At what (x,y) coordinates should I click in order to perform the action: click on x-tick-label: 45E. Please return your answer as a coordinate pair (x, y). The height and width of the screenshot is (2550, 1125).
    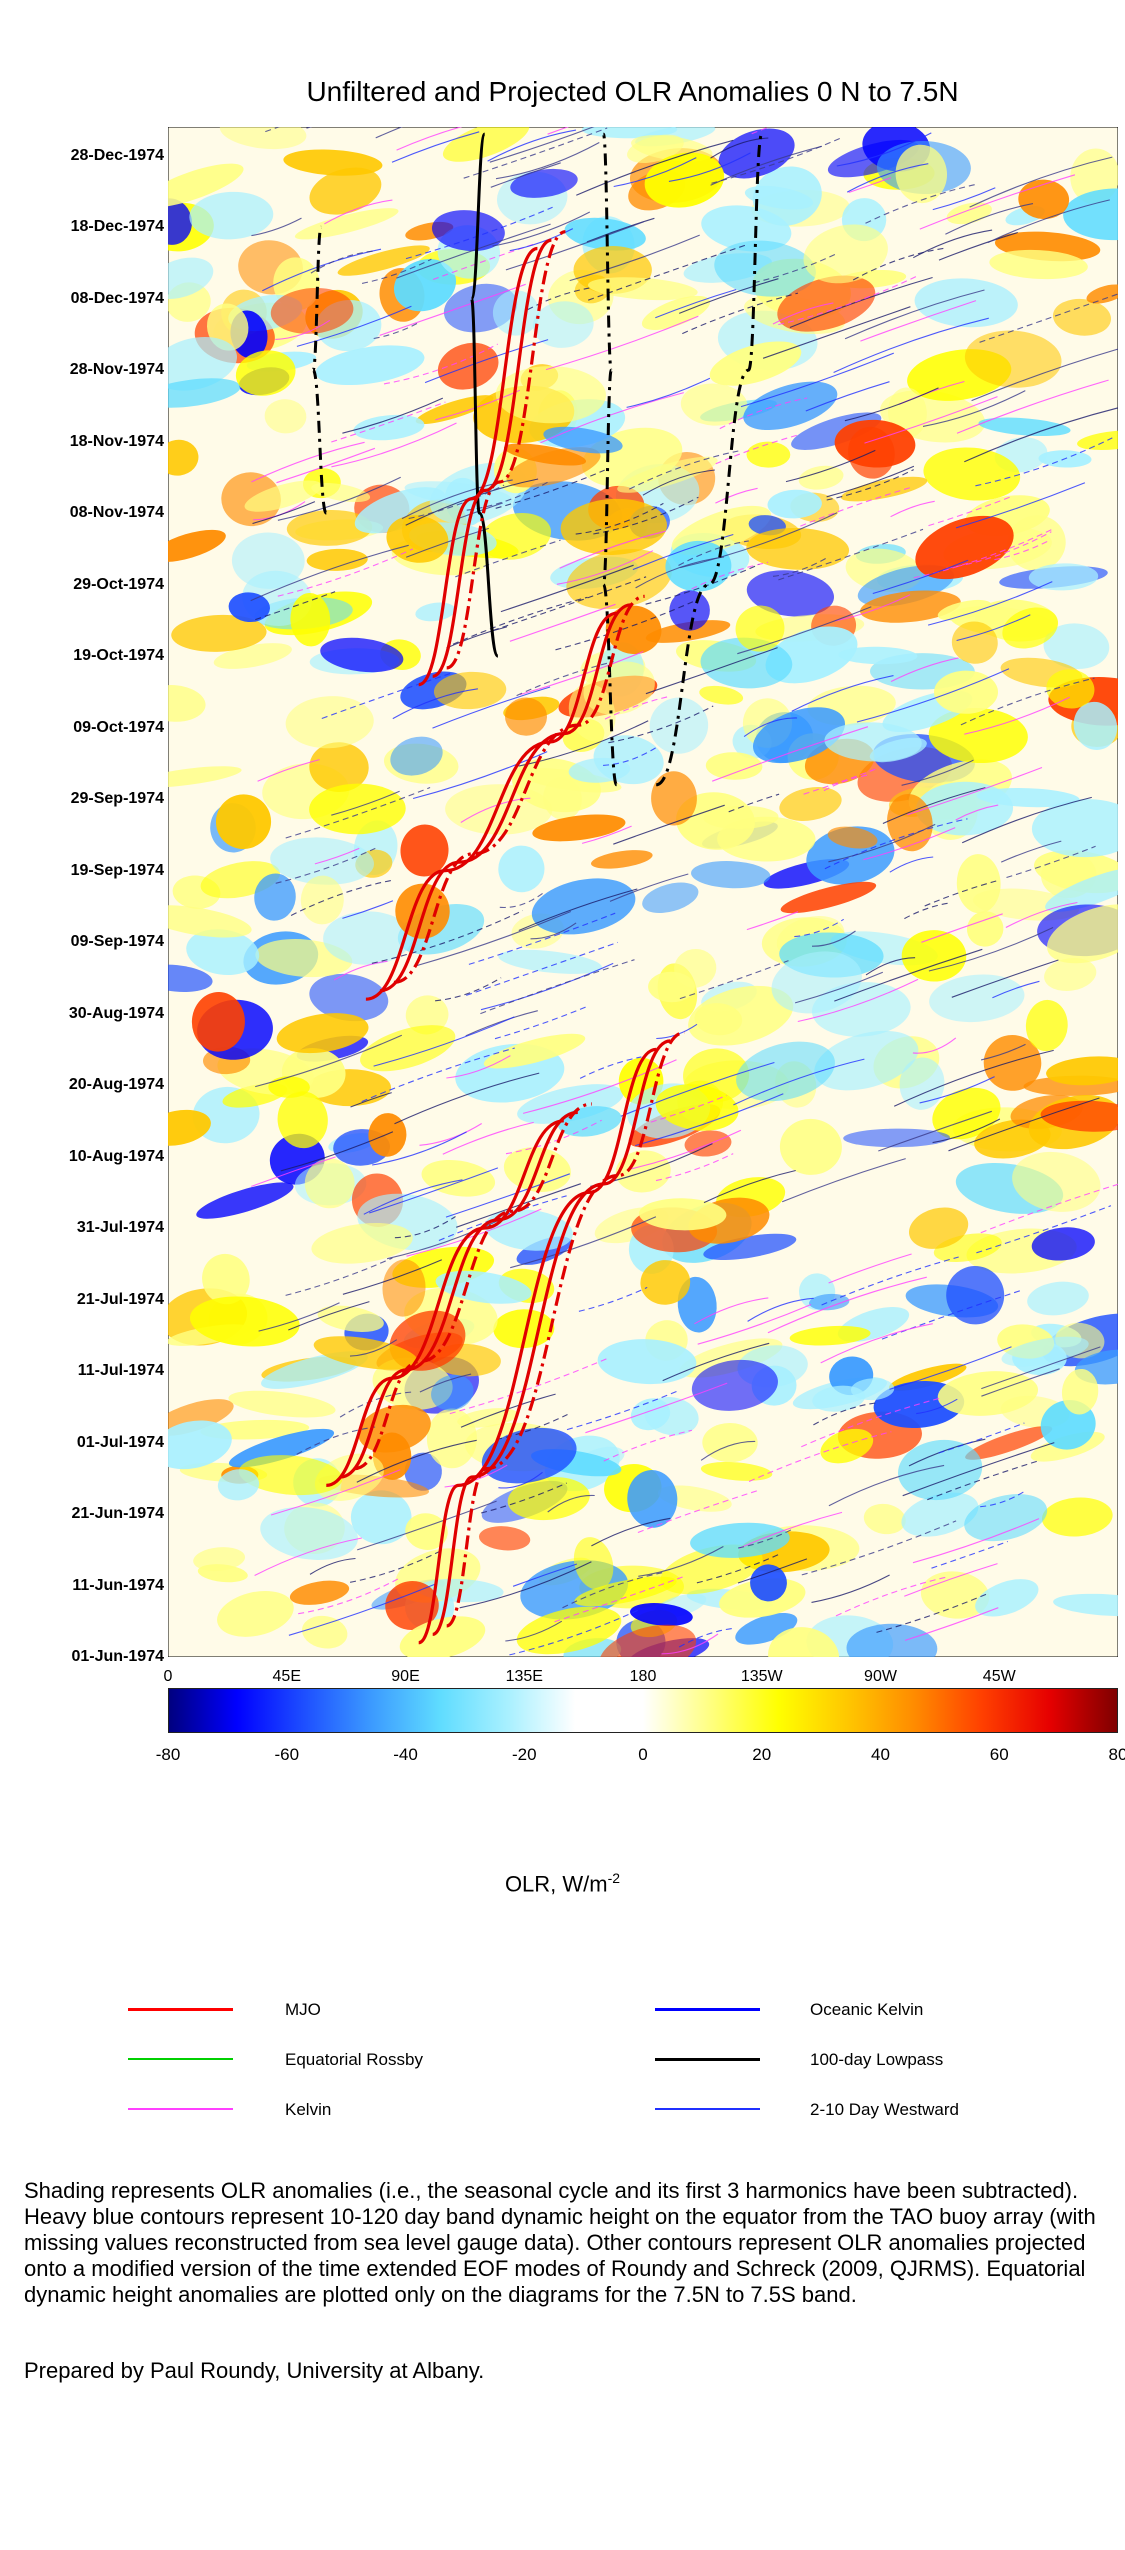
    Looking at the image, I should click on (286, 1676).